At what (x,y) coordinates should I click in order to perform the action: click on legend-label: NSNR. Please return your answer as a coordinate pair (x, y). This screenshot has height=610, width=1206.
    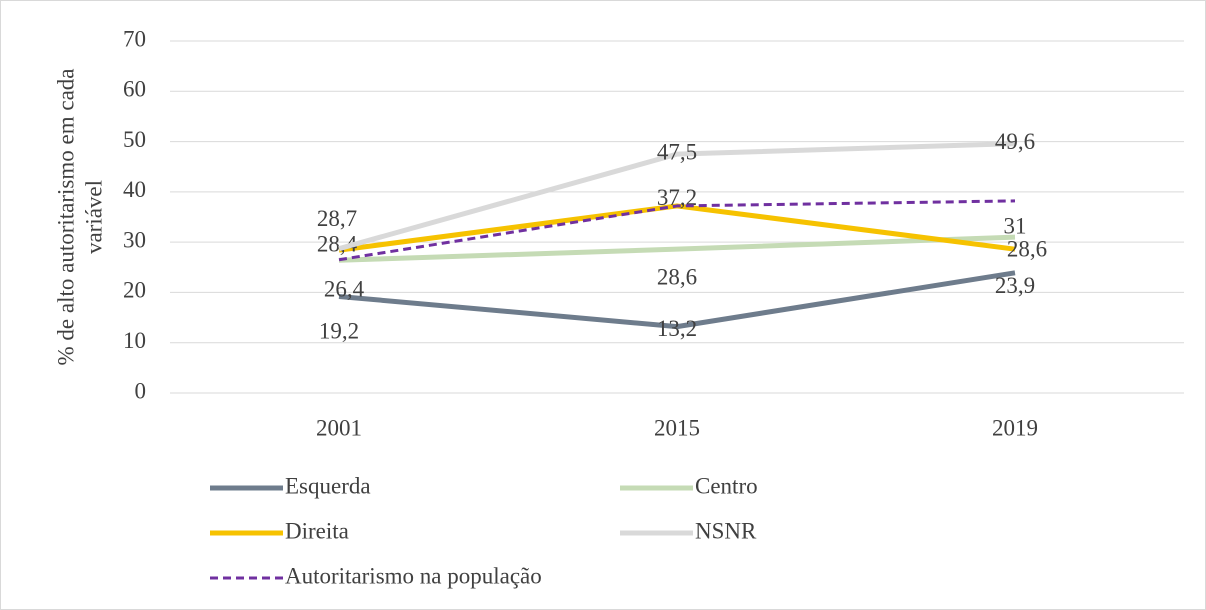
    Looking at the image, I should click on (726, 530).